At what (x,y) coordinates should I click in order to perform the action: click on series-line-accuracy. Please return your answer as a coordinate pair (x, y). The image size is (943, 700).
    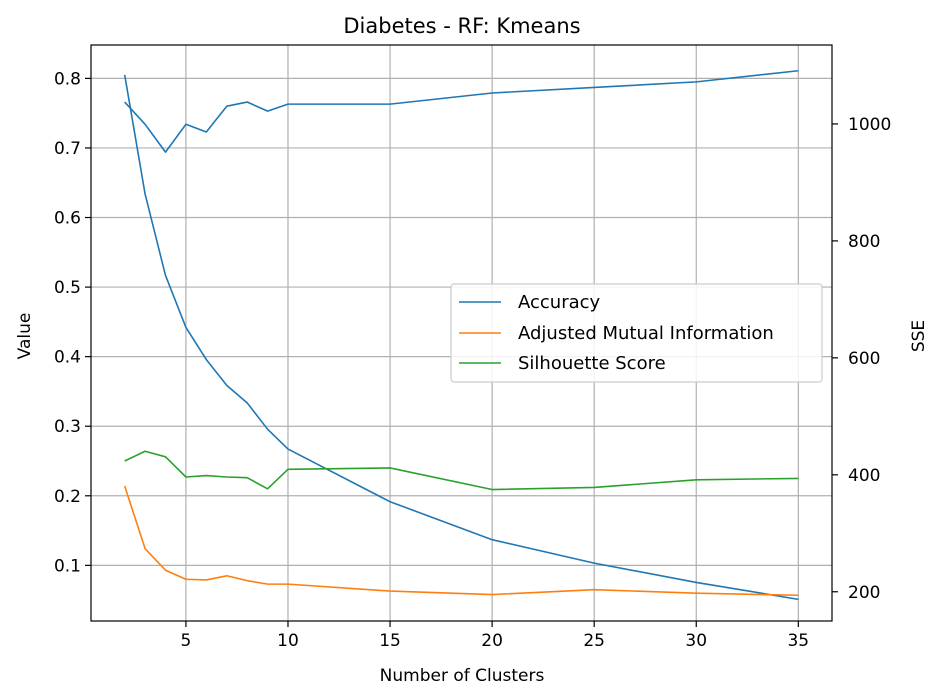
    Looking at the image, I should click on (461, 111).